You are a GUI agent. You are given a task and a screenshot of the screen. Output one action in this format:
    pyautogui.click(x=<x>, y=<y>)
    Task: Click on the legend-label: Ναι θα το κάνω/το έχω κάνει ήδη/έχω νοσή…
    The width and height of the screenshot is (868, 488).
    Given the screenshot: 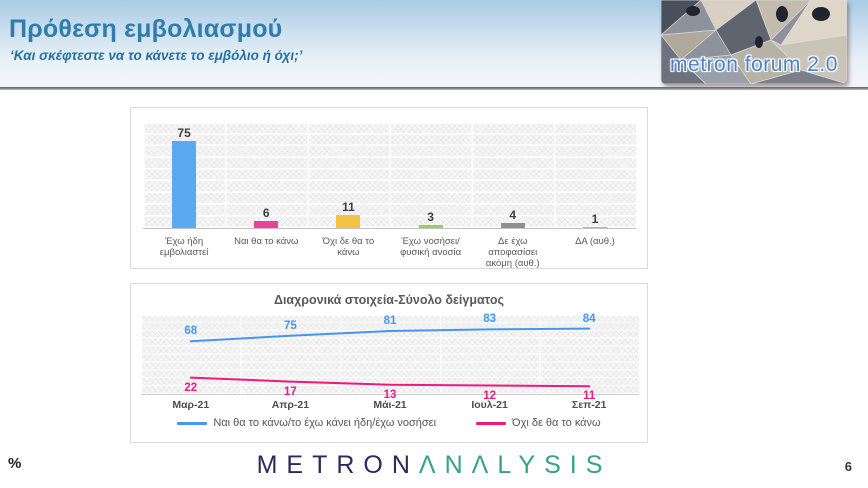 What is the action you would take?
    pyautogui.click(x=325, y=423)
    